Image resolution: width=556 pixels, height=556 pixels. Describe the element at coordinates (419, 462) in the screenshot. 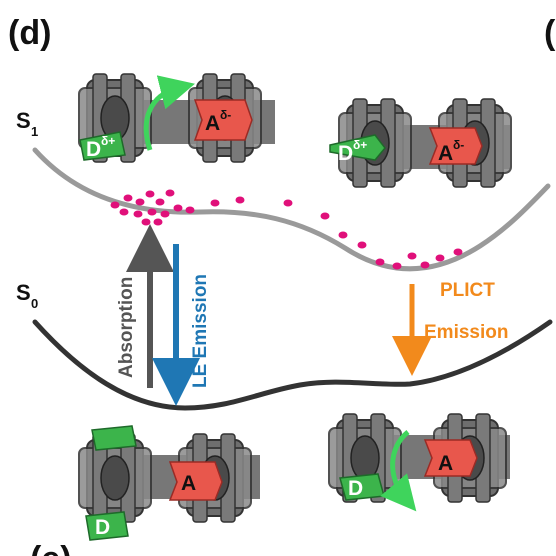

I see `molecule-s0-rotating: D A` at that location.